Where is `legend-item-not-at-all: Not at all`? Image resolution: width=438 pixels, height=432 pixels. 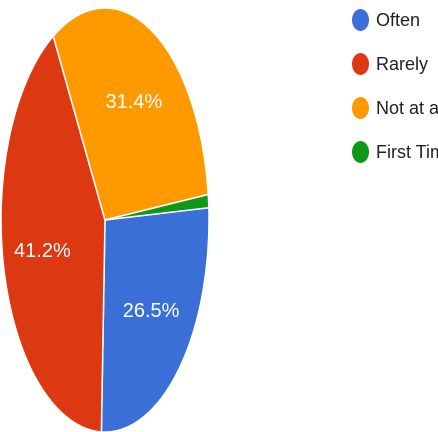 legend-item-not-at-all: Not at all is located at coordinates (395, 108).